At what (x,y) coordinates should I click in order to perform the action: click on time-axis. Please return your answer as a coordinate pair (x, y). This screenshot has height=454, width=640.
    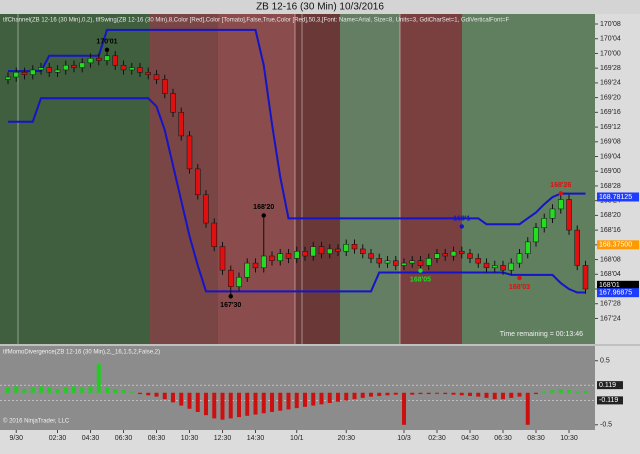
    Looking at the image, I should click on (297, 442).